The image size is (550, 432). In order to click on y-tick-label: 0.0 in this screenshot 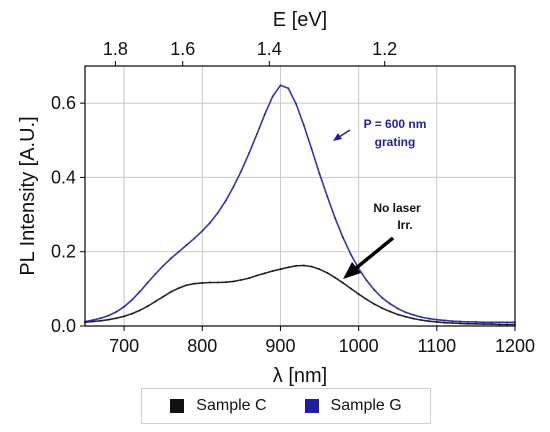, I will do `click(63, 326)`.